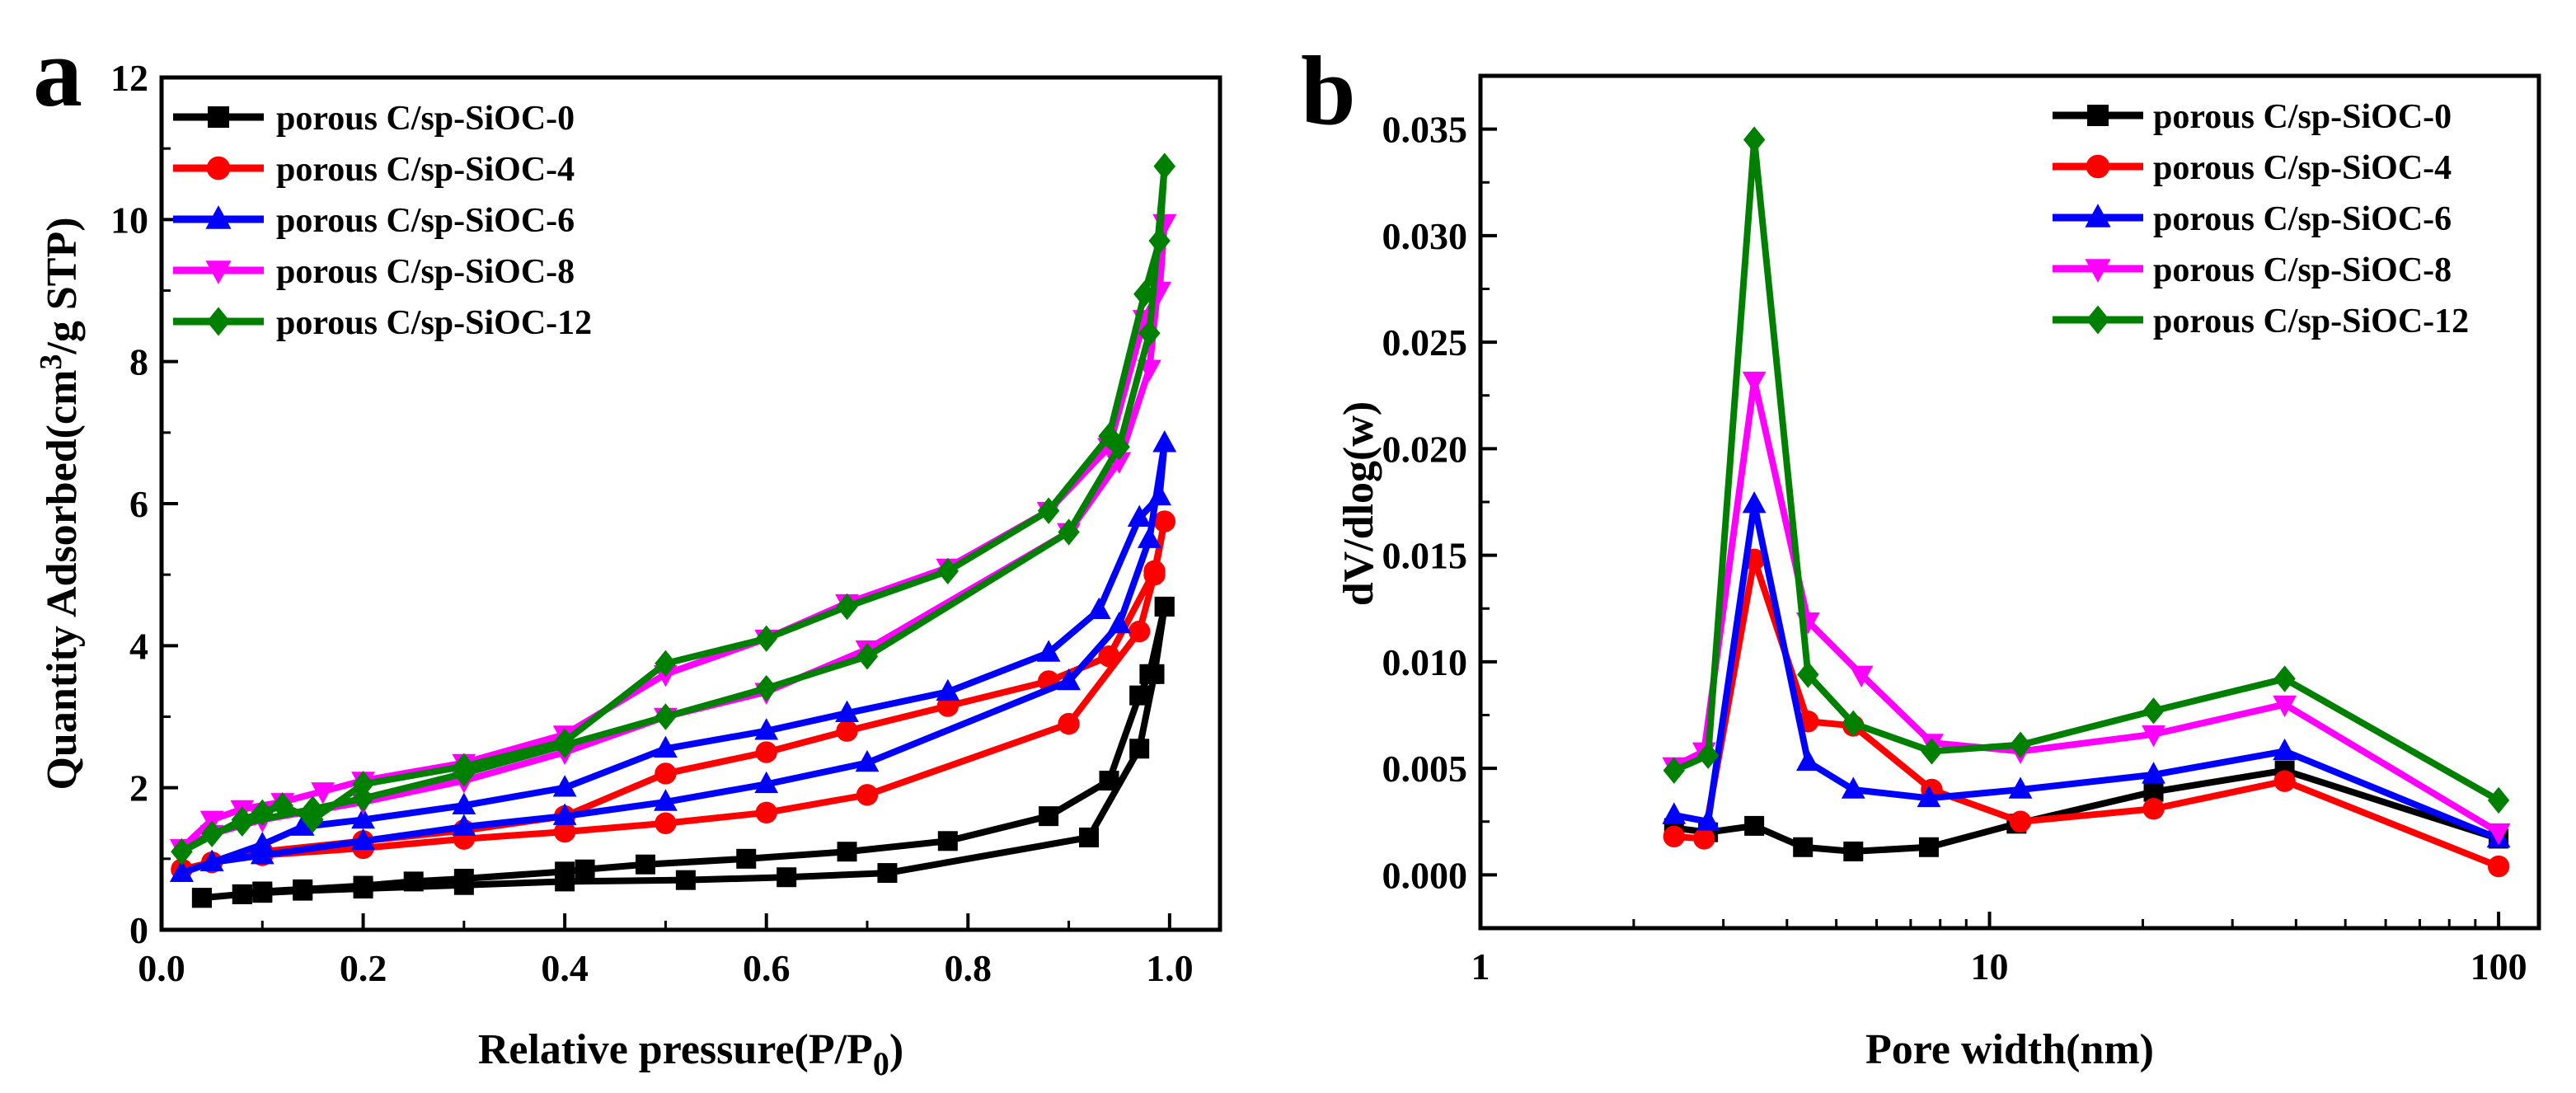 Image resolution: width=2576 pixels, height=1093 pixels. Describe the element at coordinates (434, 323) in the screenshot. I see `panel-a-legend-label: porous C/sp-SiOC-12` at that location.